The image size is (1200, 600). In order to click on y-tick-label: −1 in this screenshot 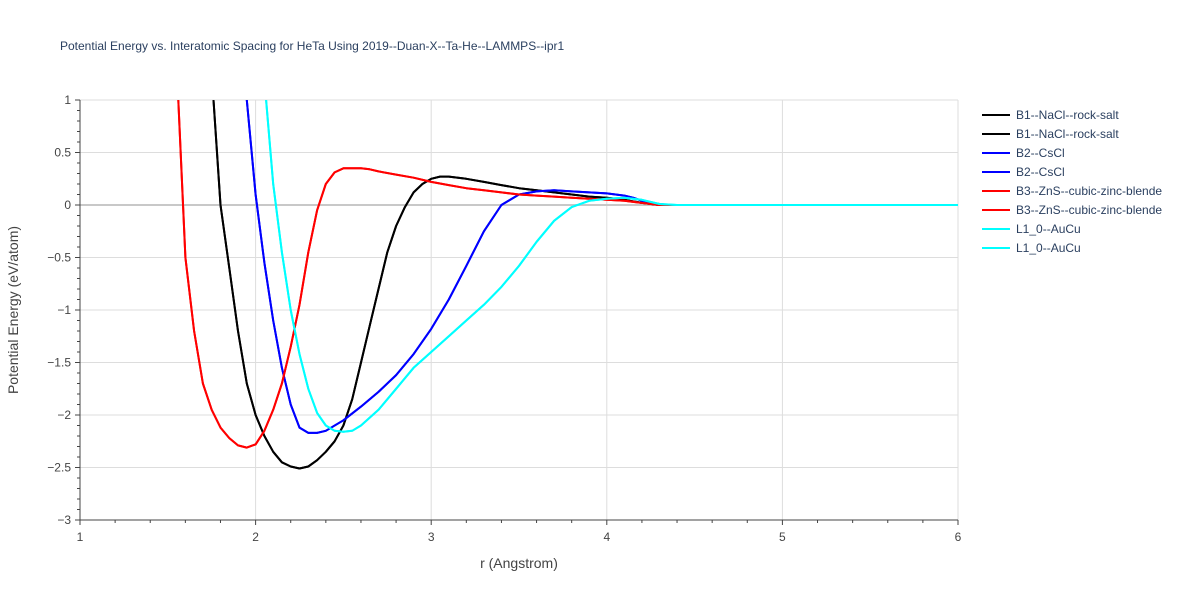, I will do `click(64, 310)`.